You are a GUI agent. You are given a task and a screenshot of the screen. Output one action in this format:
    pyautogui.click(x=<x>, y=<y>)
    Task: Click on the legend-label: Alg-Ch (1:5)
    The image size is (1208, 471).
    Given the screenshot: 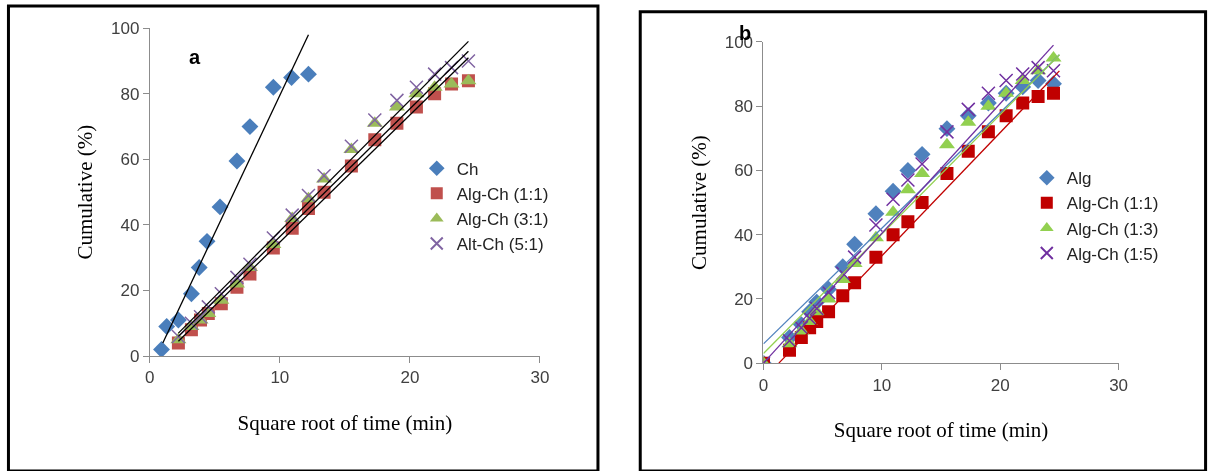 What is the action you would take?
    pyautogui.click(x=1112, y=254)
    